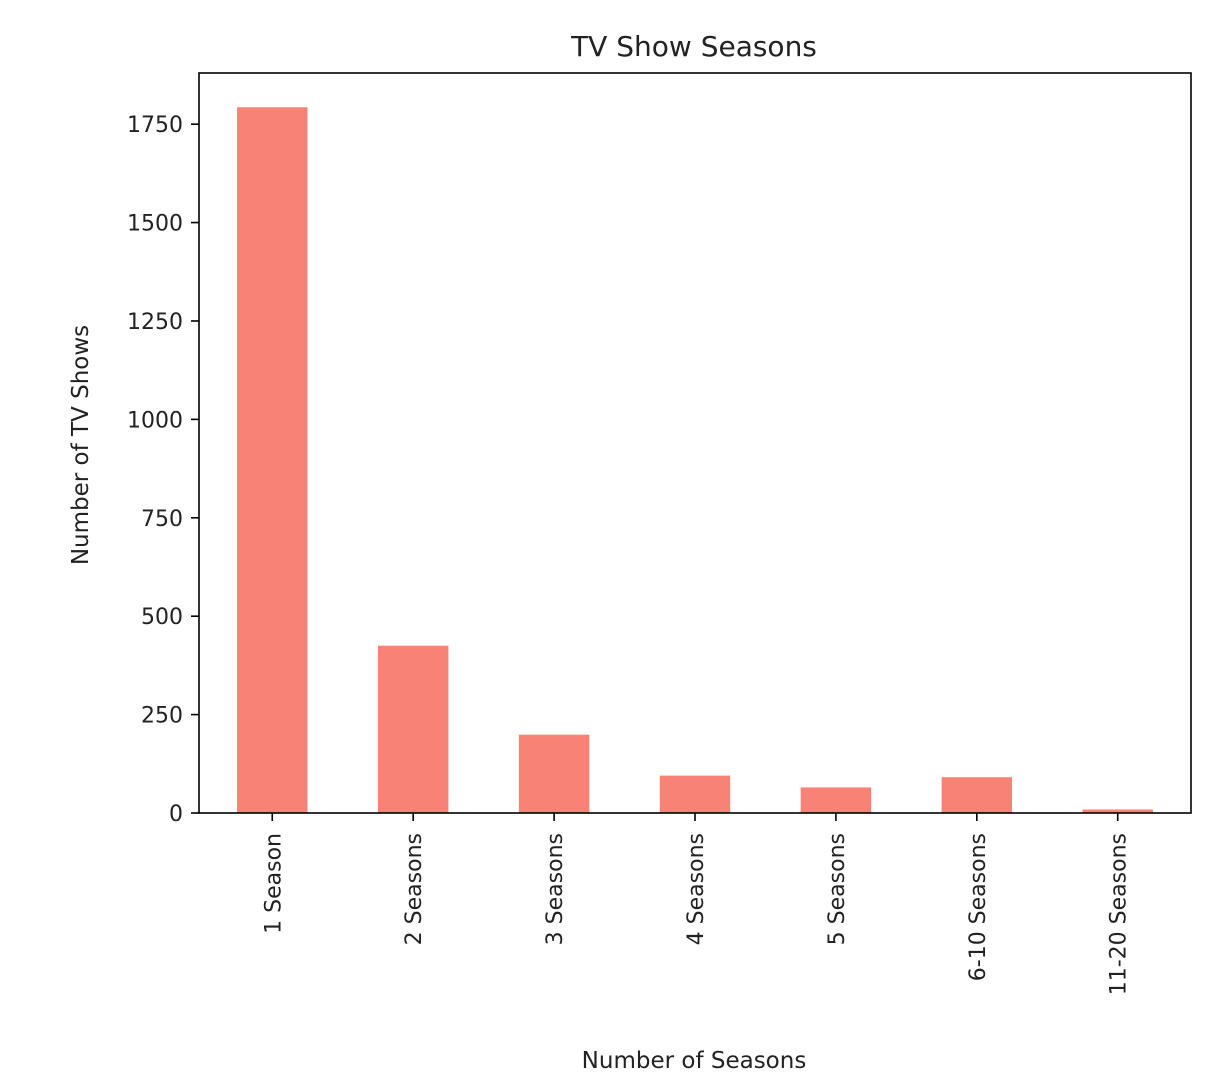 The height and width of the screenshot is (1092, 1212). I want to click on y-tick-label: 1750, so click(155, 125).